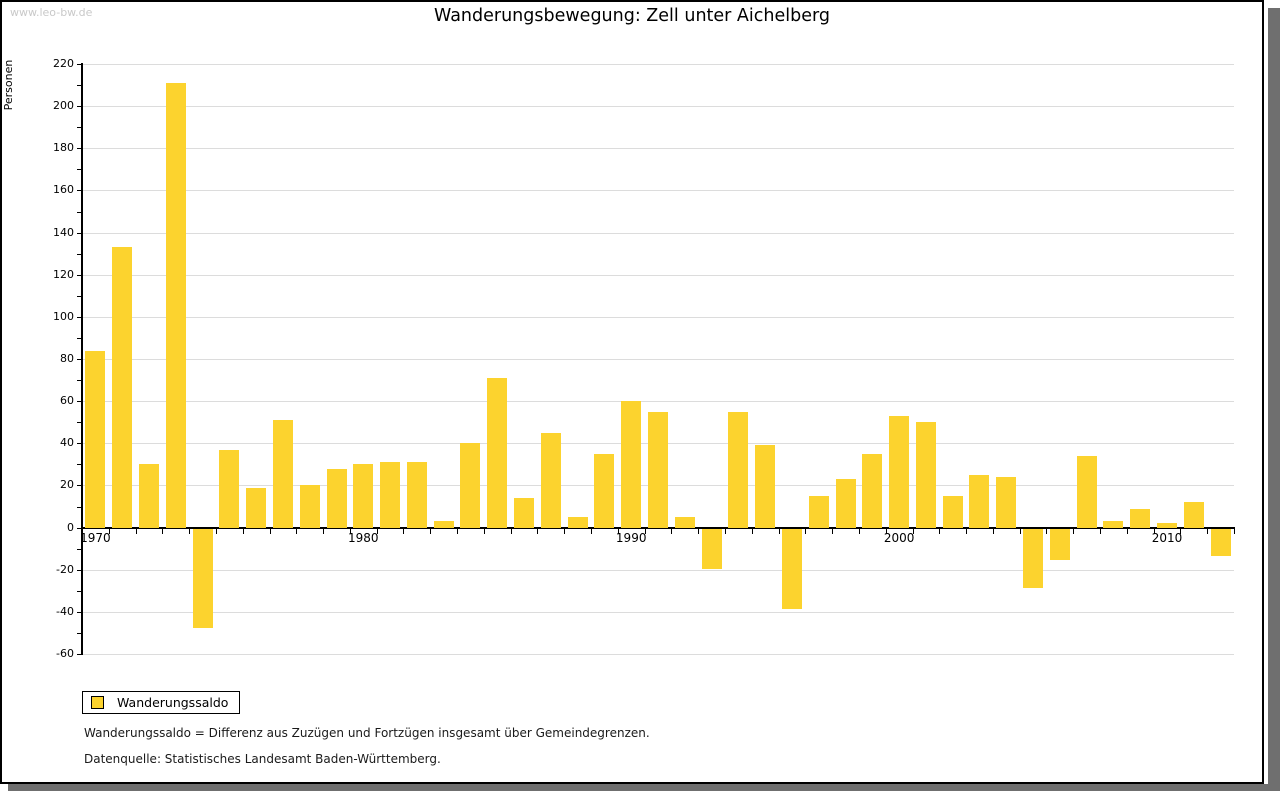 This screenshot has width=1280, height=791. I want to click on bar-1980, so click(363, 496).